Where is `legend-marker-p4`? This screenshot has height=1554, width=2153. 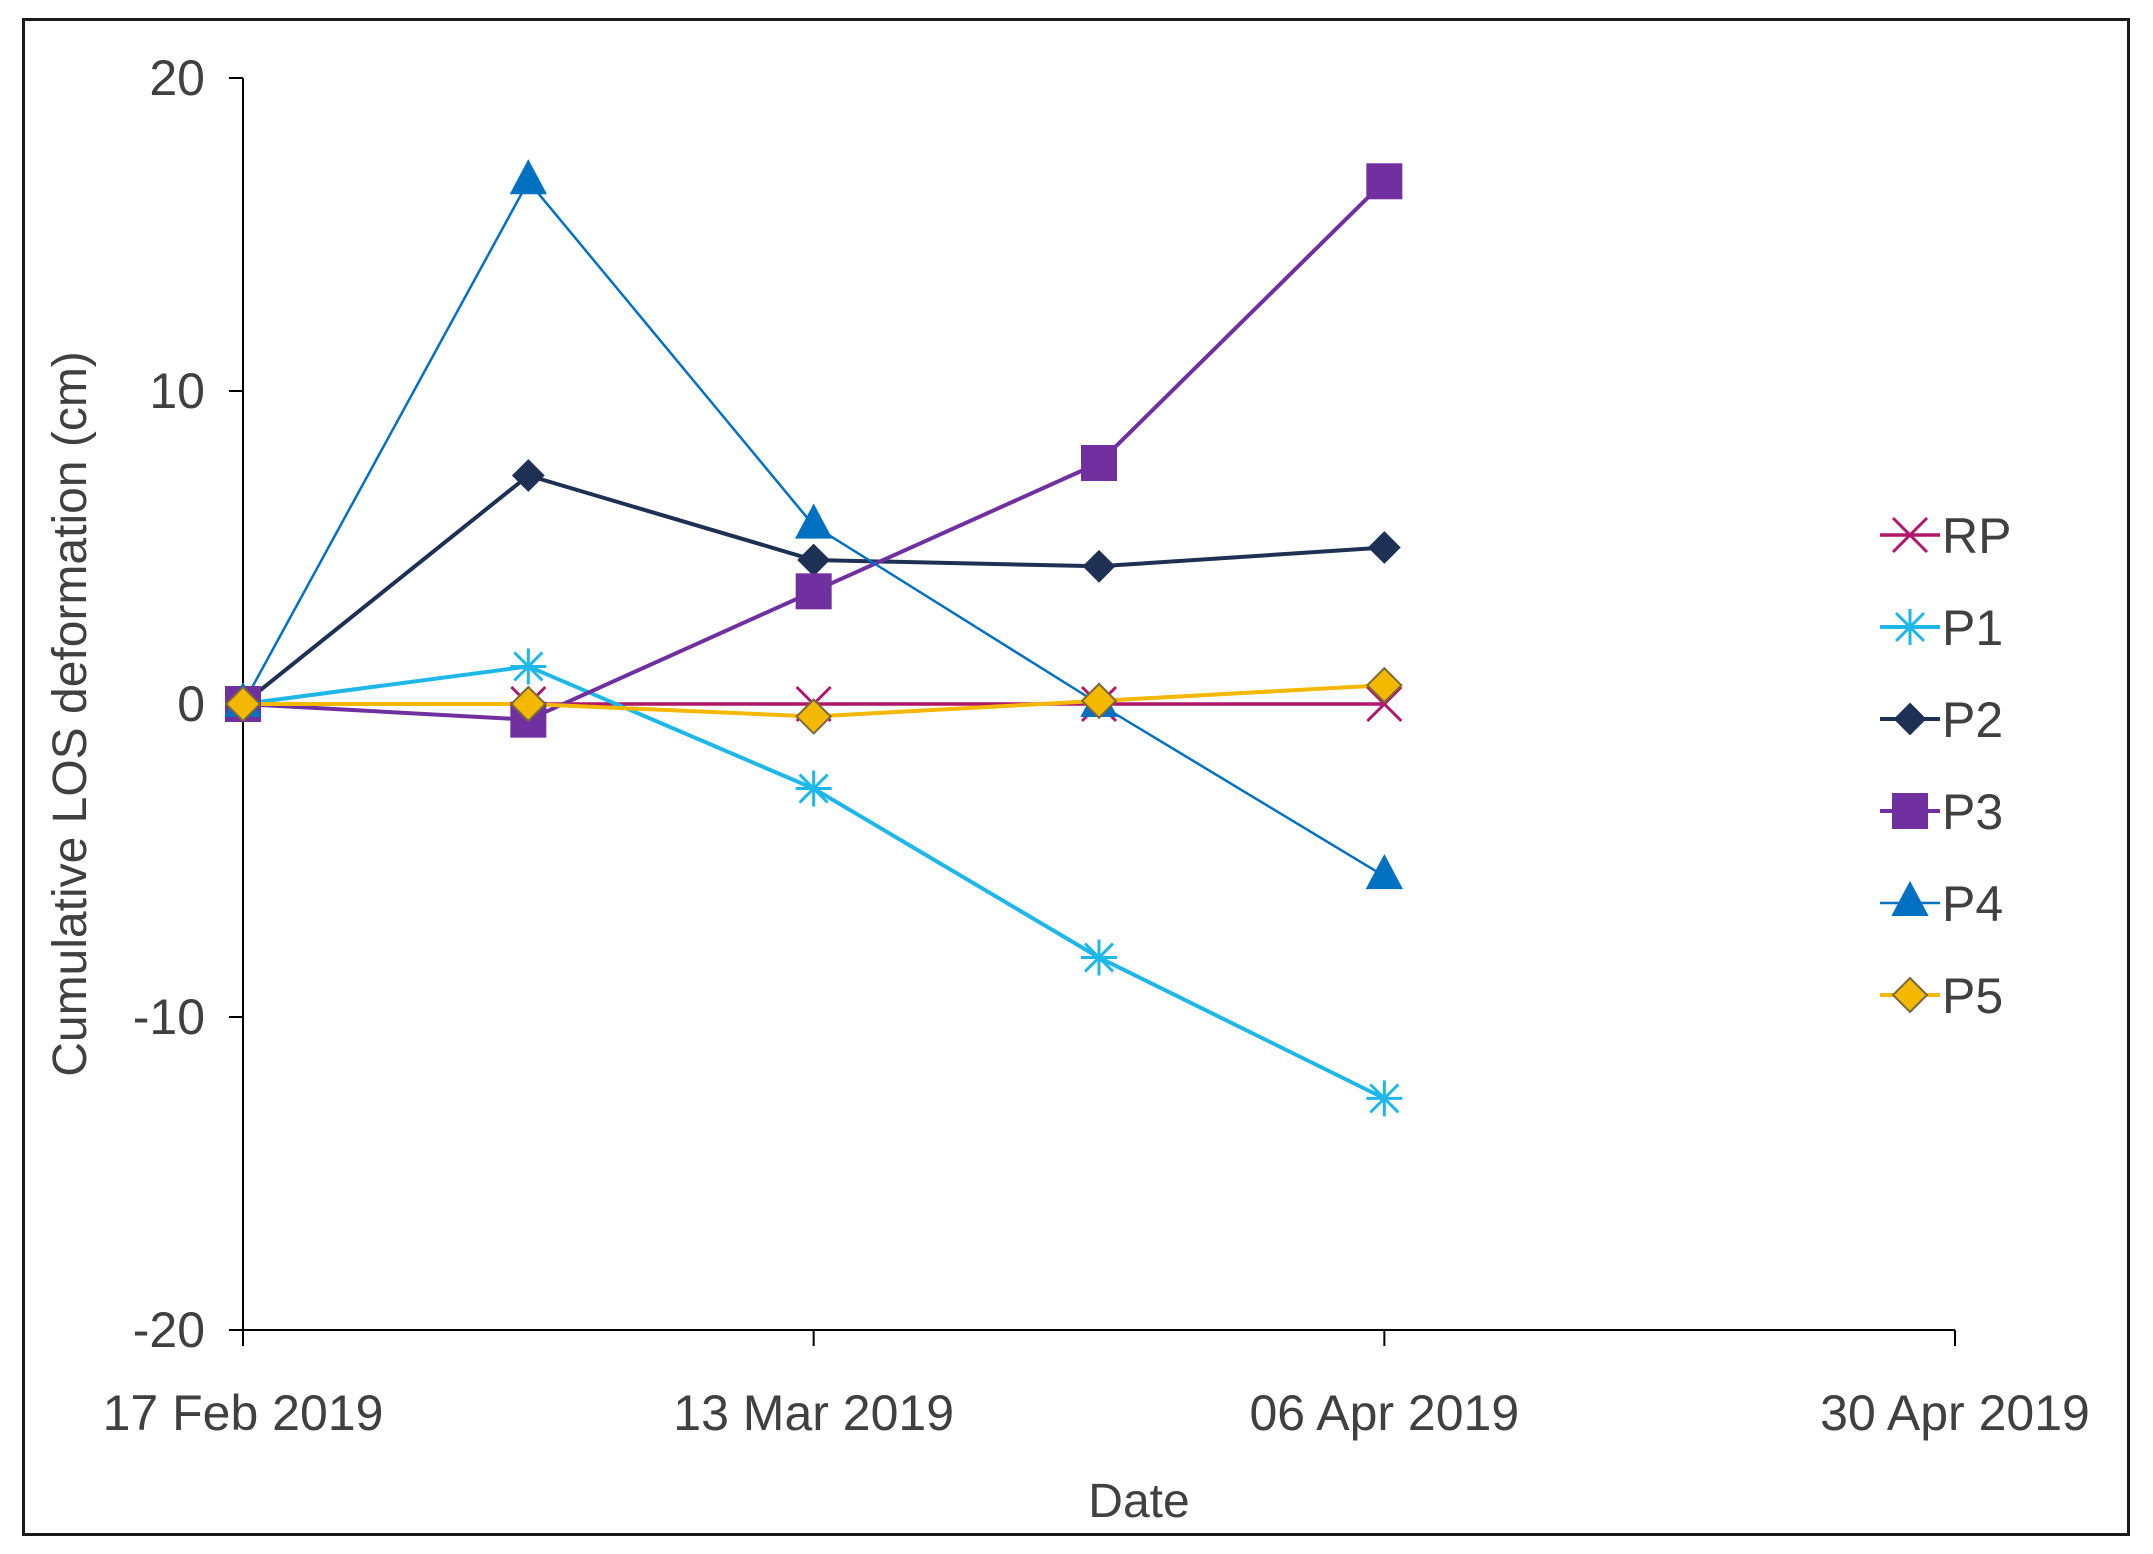 legend-marker-p4 is located at coordinates (1910, 898).